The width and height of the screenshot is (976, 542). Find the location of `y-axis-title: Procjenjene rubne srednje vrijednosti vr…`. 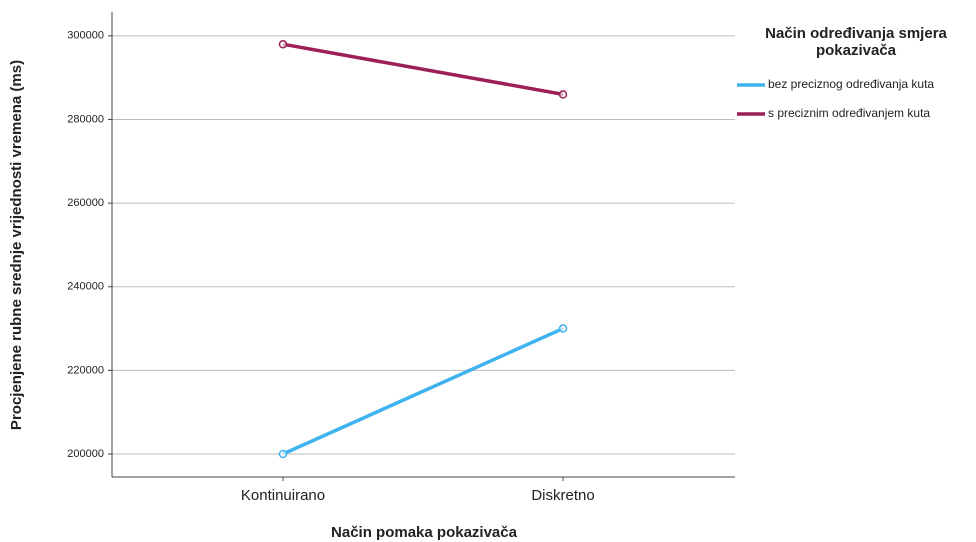

y-axis-title: Procjenjene rubne srednje vrijednosti vr… is located at coordinates (16, 245).